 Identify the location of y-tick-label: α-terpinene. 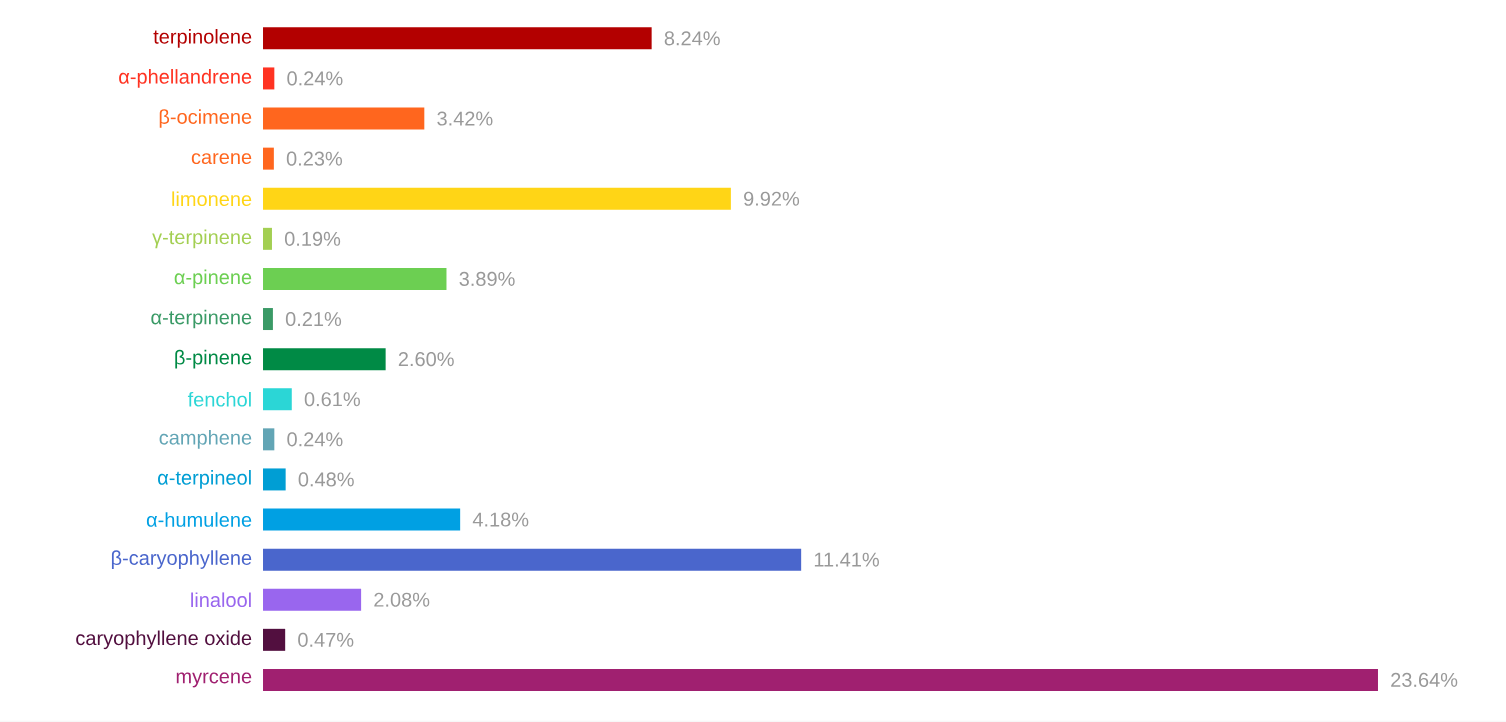
(201, 319).